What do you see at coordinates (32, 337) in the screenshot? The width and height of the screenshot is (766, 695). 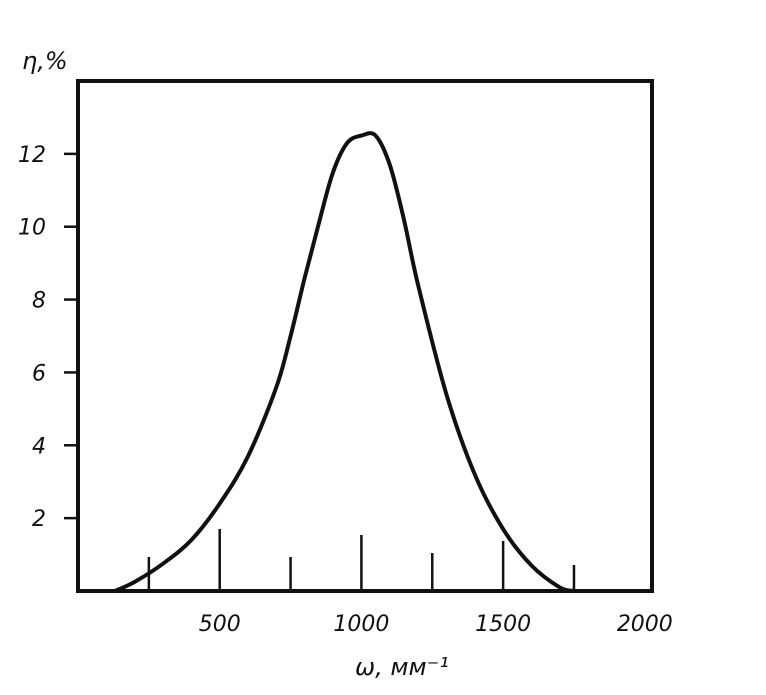 I see `y-tick-labels: 2 4 6 8 10 12` at bounding box center [32, 337].